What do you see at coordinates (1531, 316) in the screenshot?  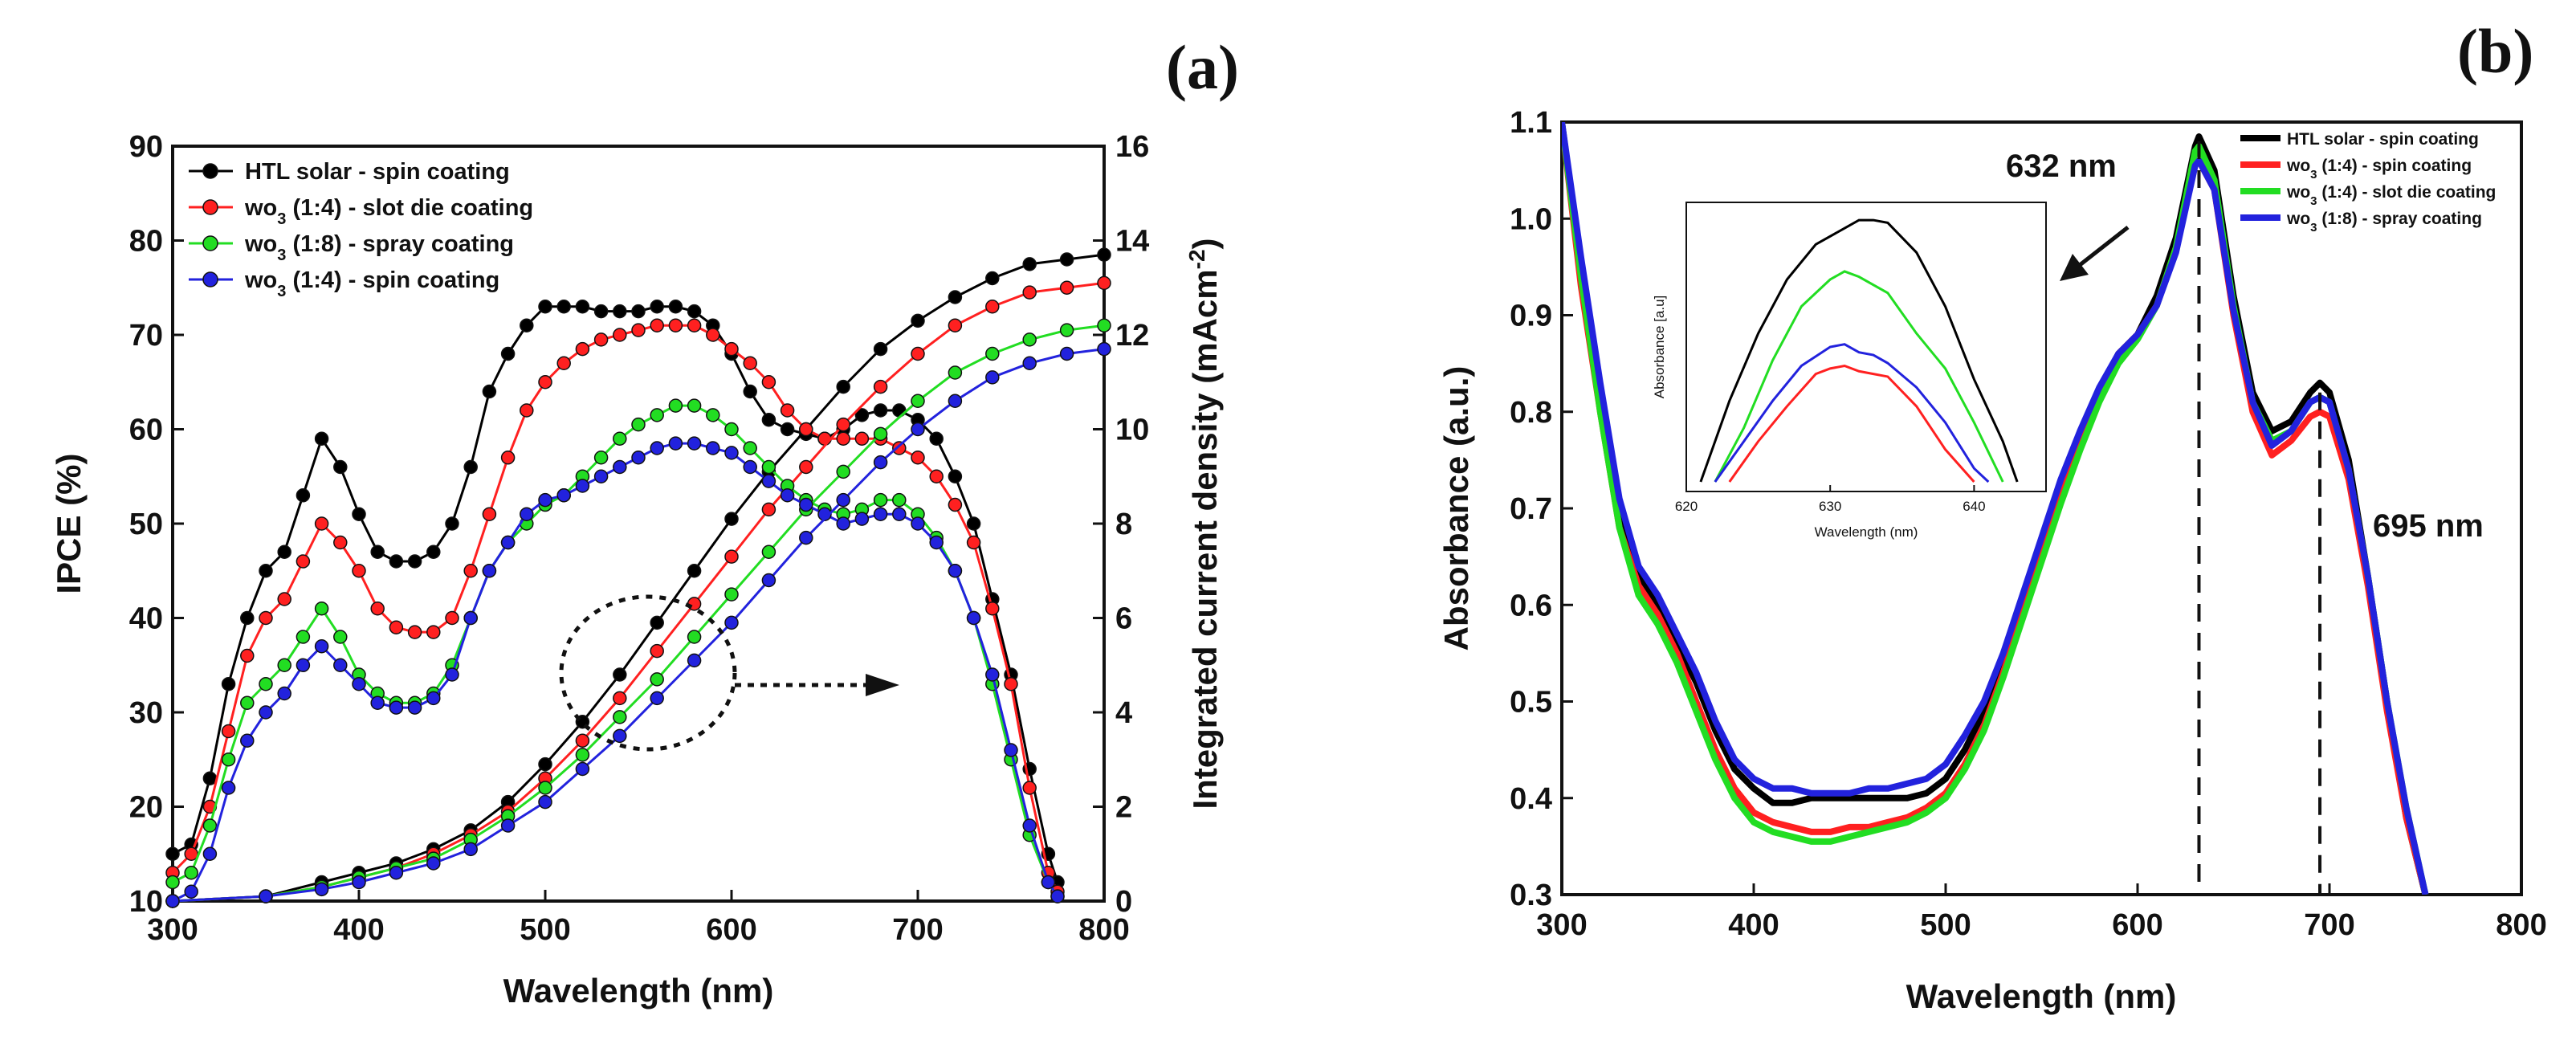 I see `b-y-tick-label: 0.9` at bounding box center [1531, 316].